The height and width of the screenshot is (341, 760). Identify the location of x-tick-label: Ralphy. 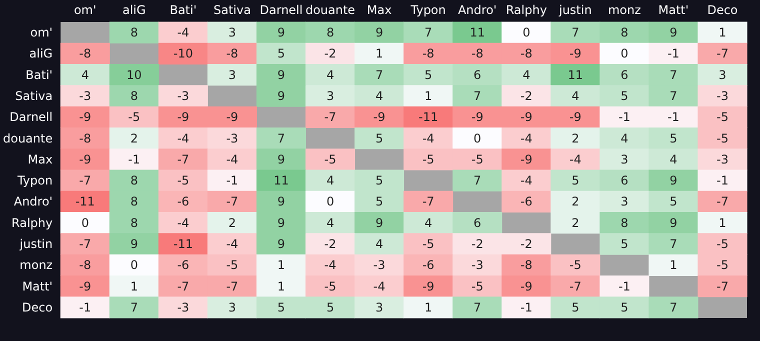
(526, 10).